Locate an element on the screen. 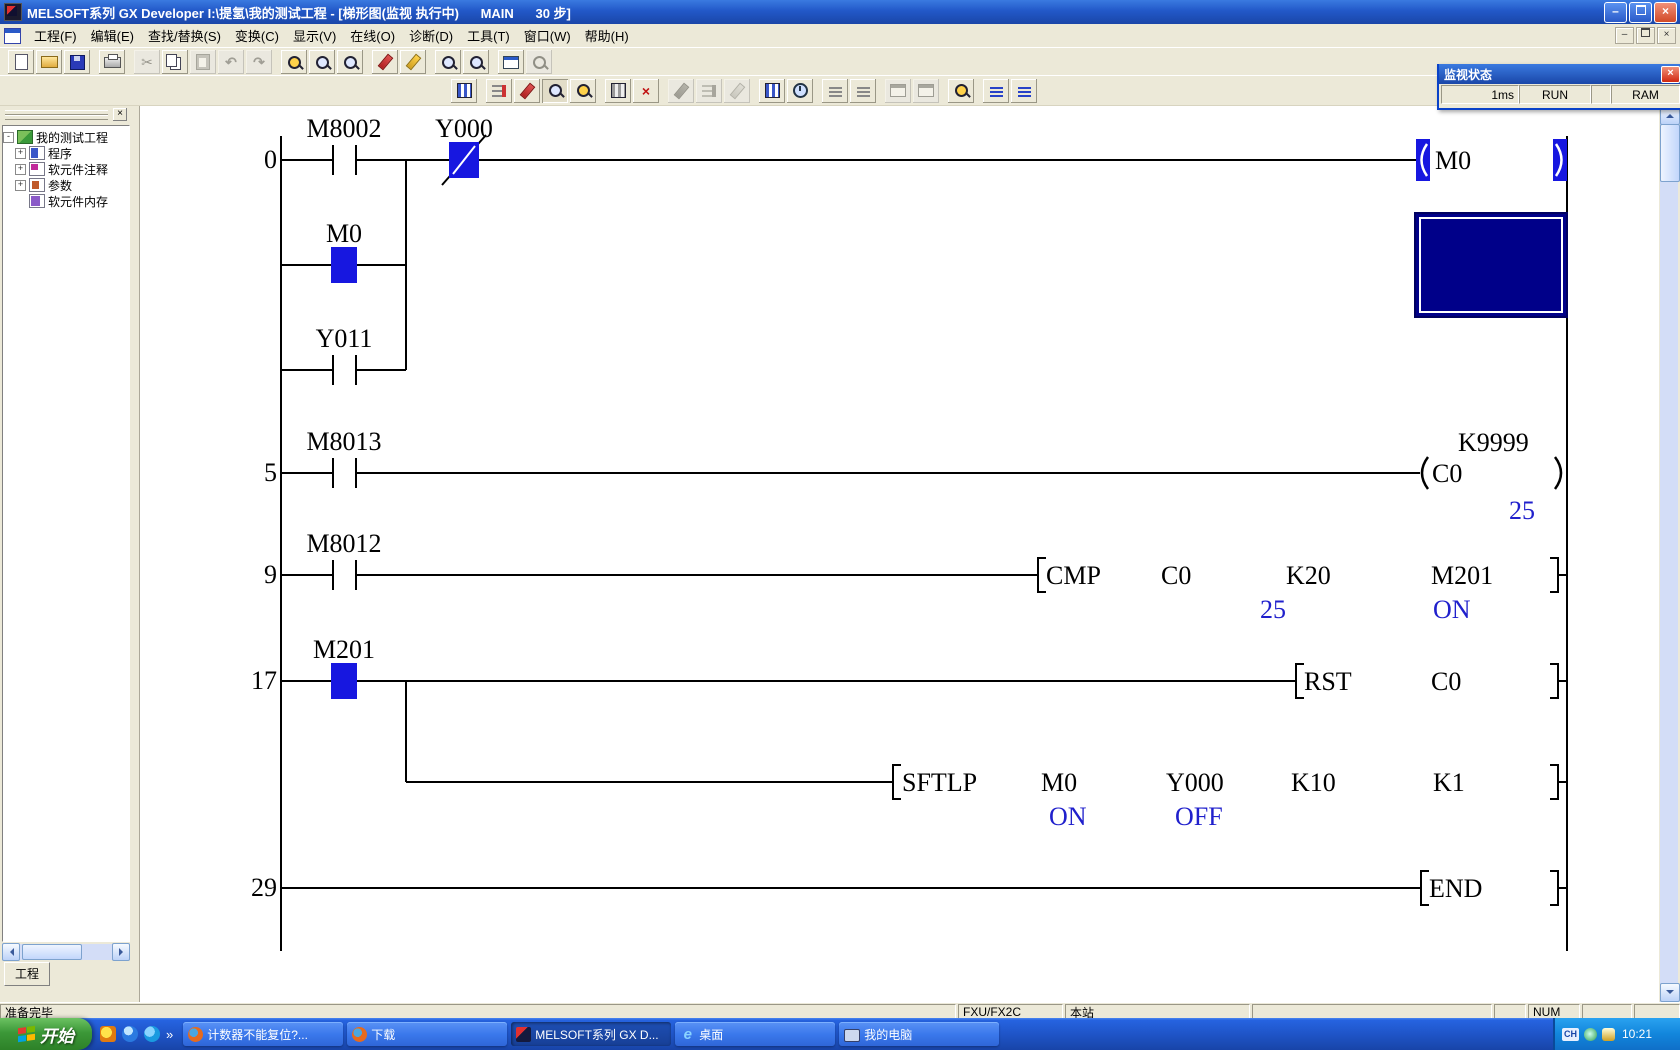  close-button: × is located at coordinates (1665, 12).